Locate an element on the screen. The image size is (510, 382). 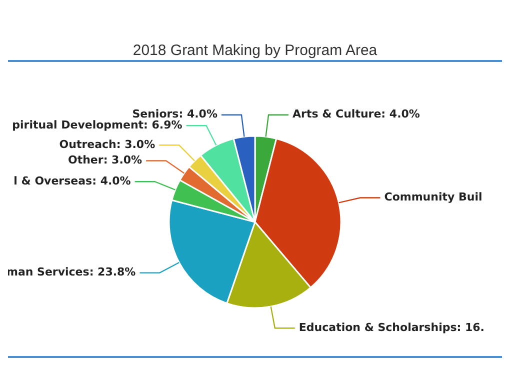
slice-label: Outreach: 3.0% is located at coordinates (107, 145).